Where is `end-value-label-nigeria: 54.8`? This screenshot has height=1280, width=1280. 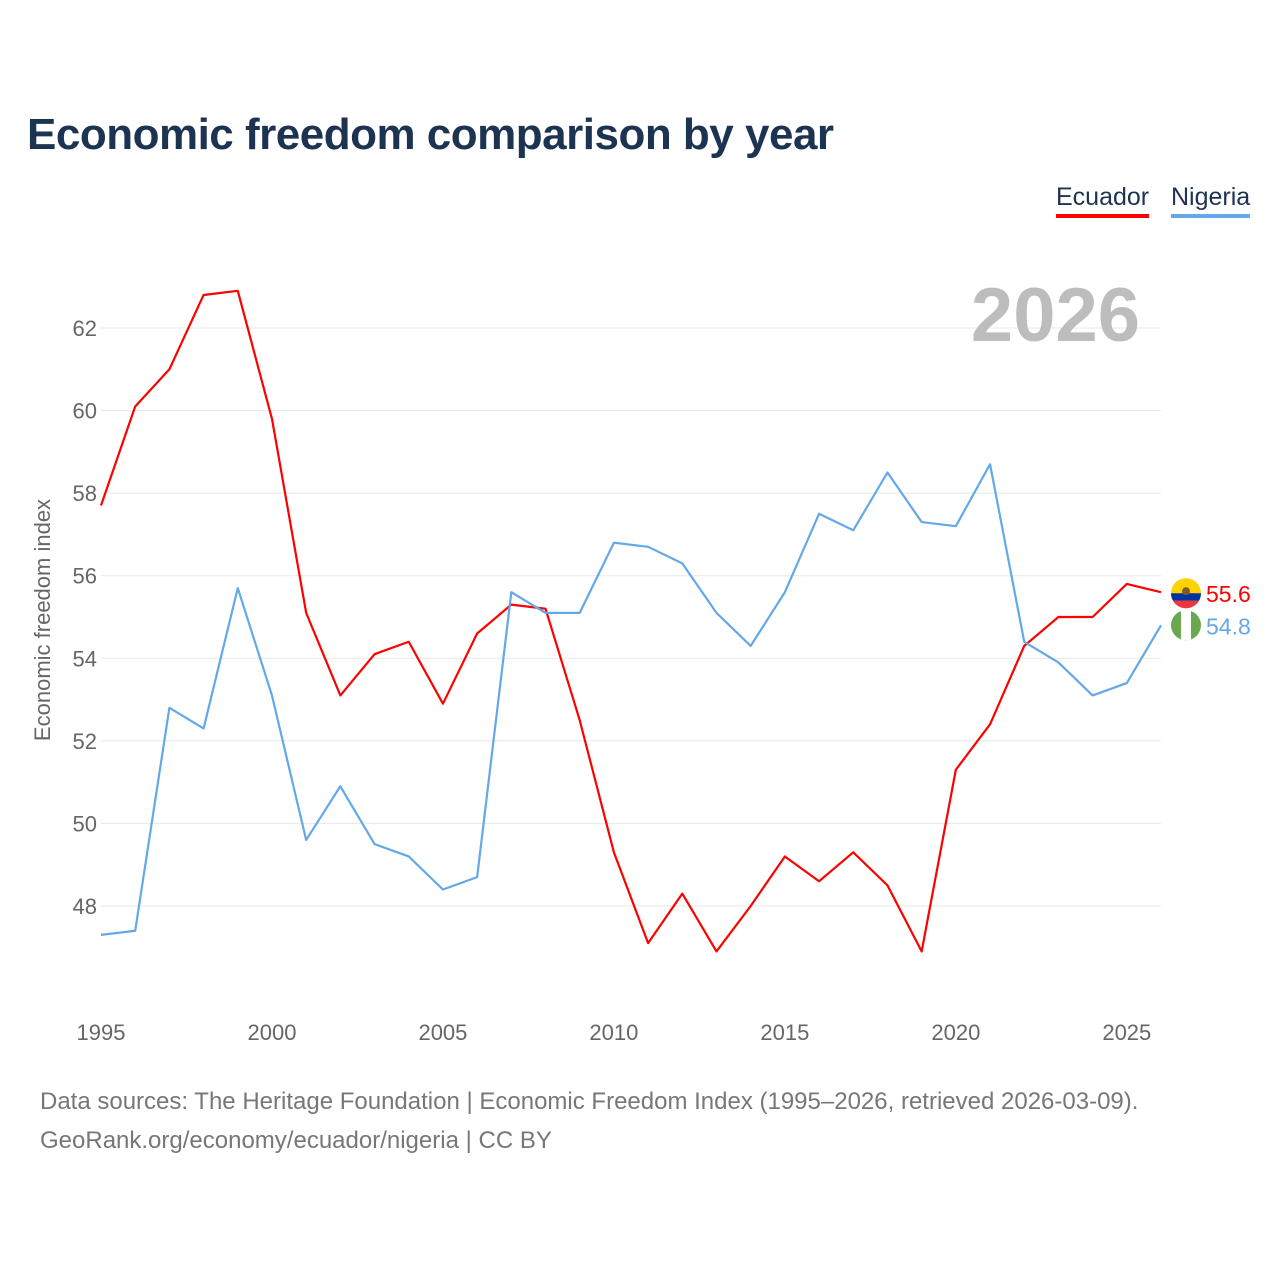
end-value-label-nigeria: 54.8 is located at coordinates (1228, 626).